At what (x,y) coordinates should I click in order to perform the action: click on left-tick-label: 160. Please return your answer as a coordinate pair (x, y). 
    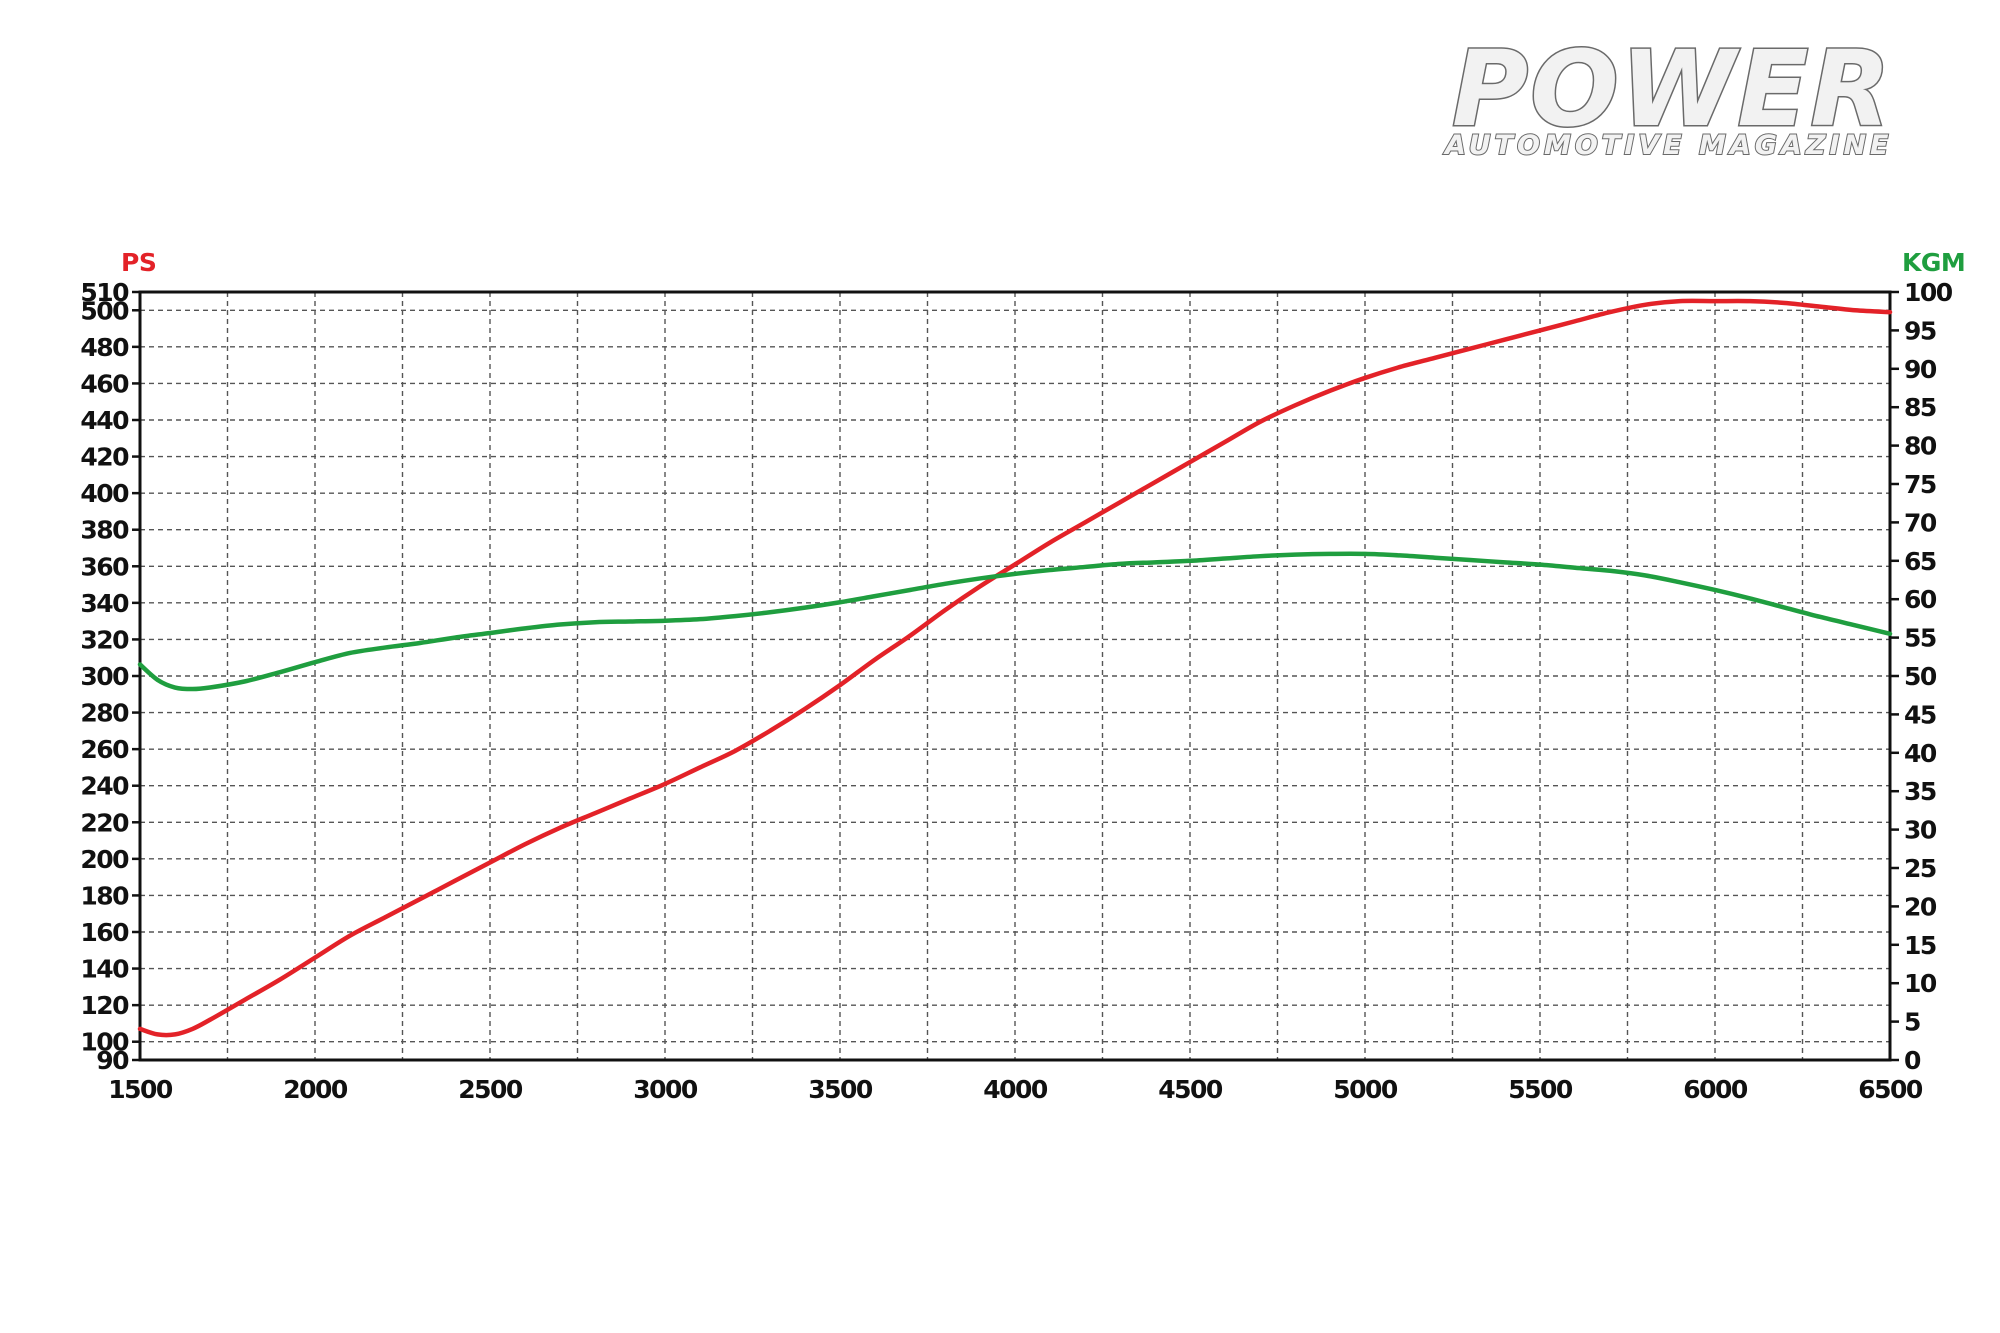
    Looking at the image, I should click on (104, 932).